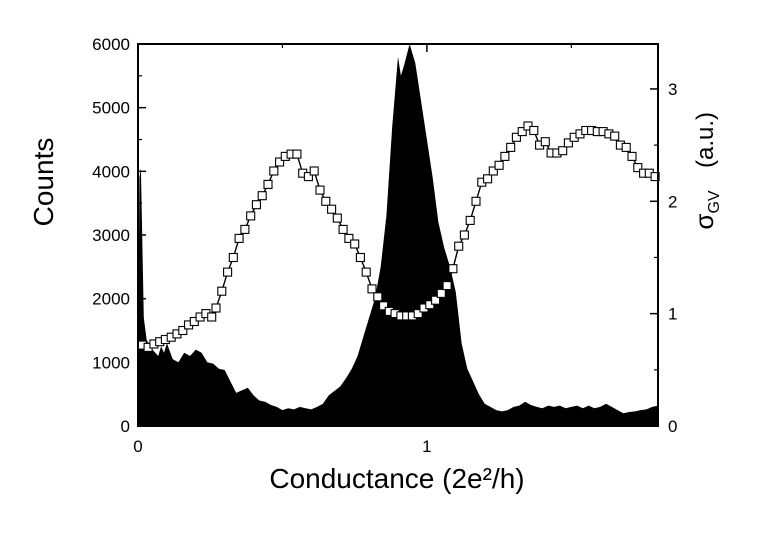 This screenshot has height=534, width=763. What do you see at coordinates (426, 446) in the screenshot?
I see `x-tick-label: 1` at bounding box center [426, 446].